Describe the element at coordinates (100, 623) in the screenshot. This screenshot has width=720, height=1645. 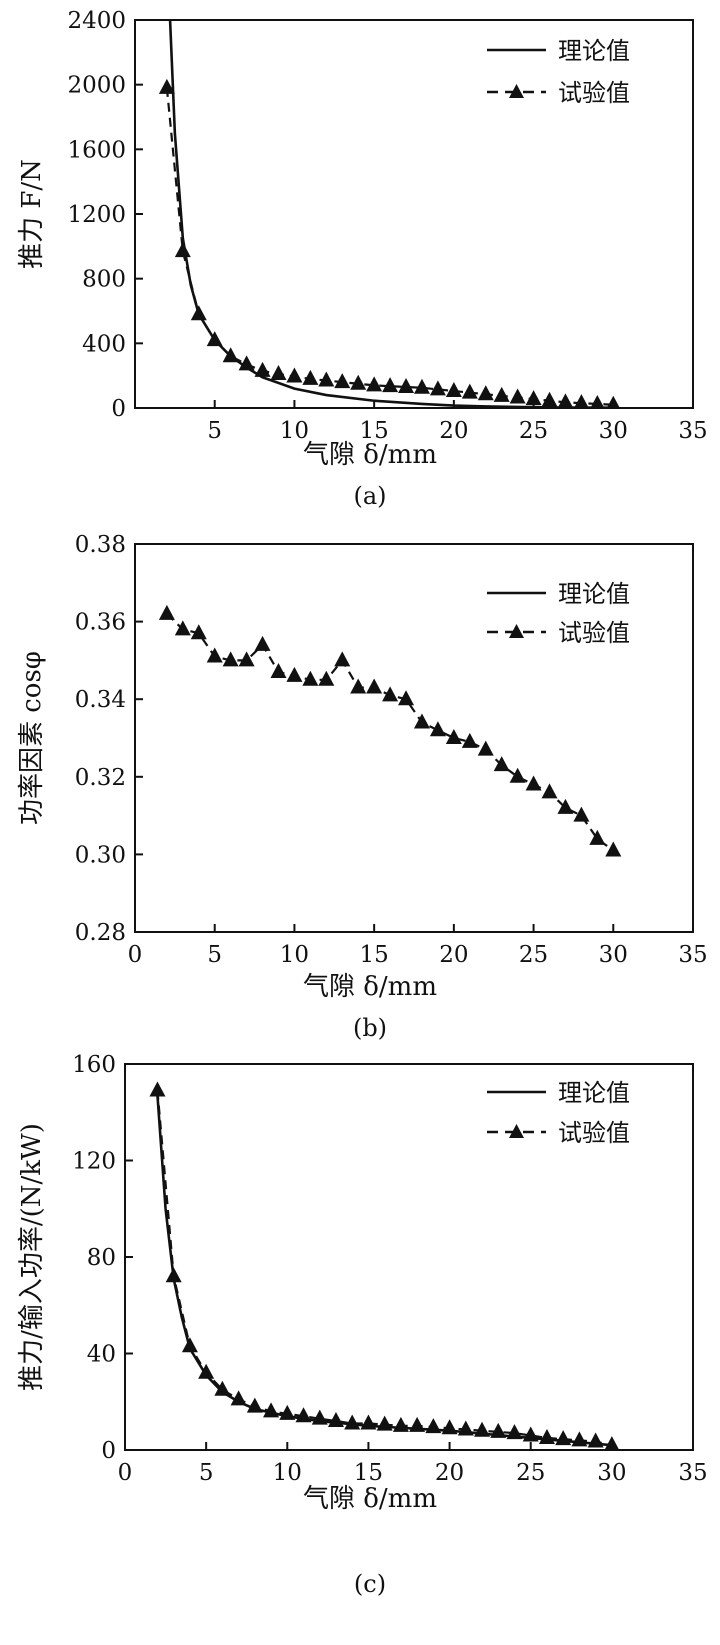
I see `y-tick-label: 0.36` at that location.